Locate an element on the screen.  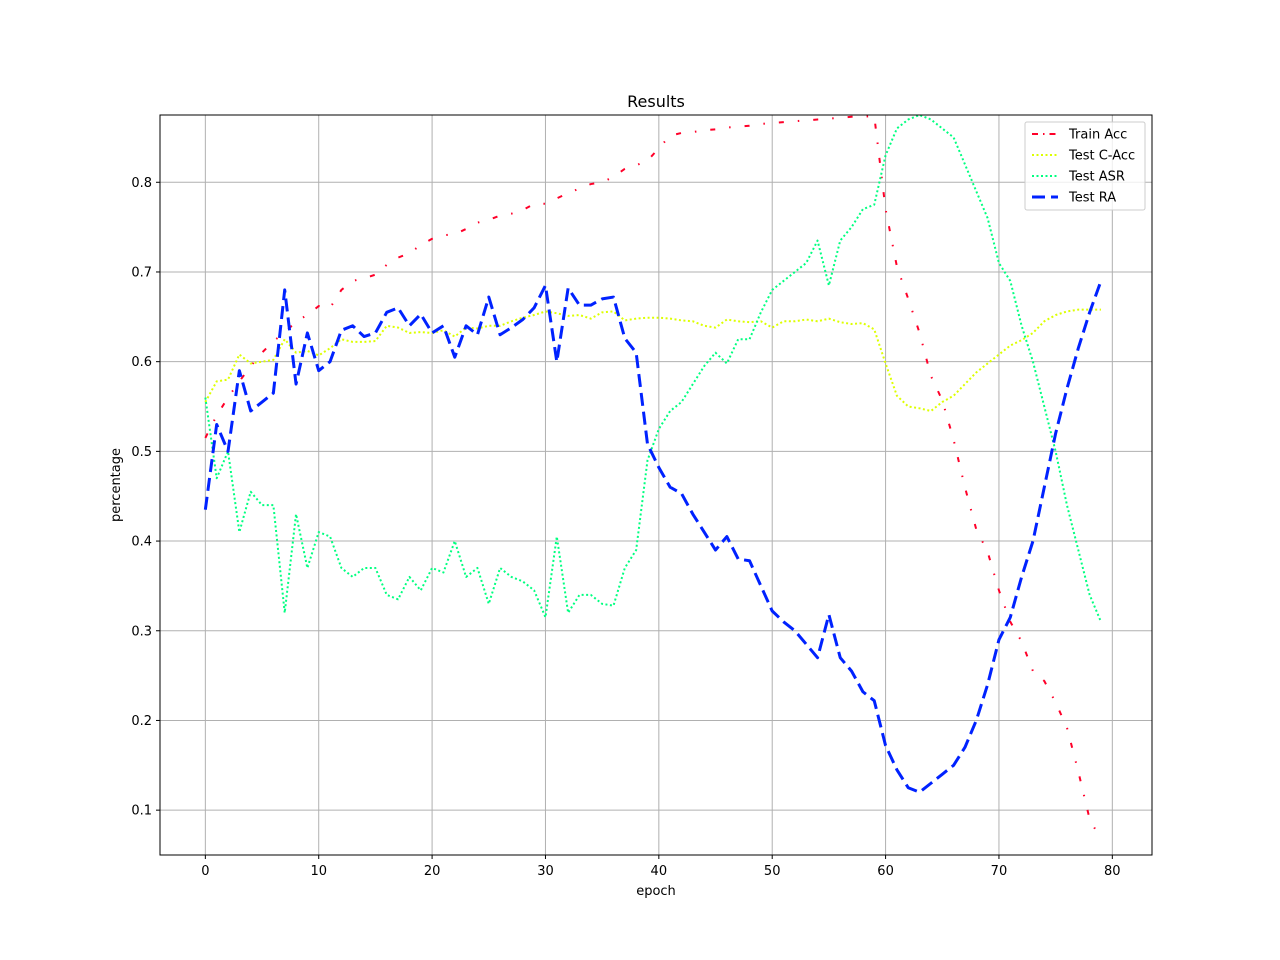
y-axis-label: percentage is located at coordinates (116, 485).